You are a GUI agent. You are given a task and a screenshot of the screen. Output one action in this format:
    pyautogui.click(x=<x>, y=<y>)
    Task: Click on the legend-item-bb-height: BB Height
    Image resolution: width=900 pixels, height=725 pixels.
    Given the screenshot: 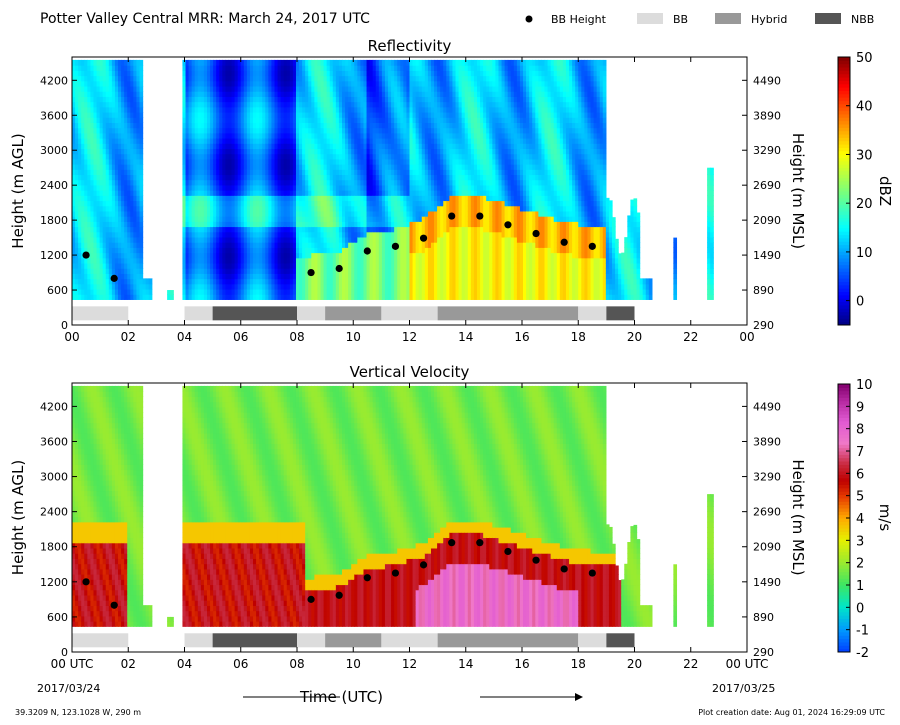 What is the action you would take?
    pyautogui.click(x=566, y=19)
    